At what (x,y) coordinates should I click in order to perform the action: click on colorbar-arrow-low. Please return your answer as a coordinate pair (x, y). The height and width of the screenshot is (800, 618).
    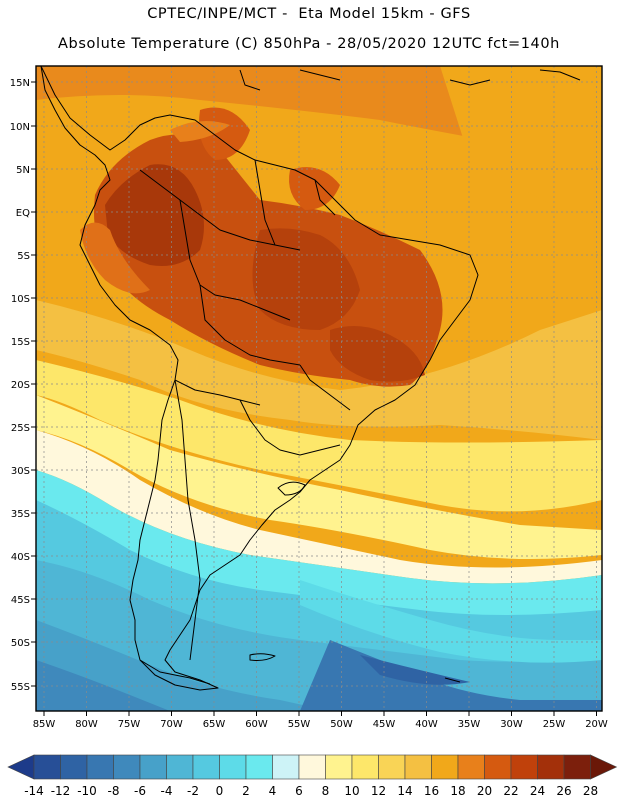
    Looking at the image, I should click on (21, 767).